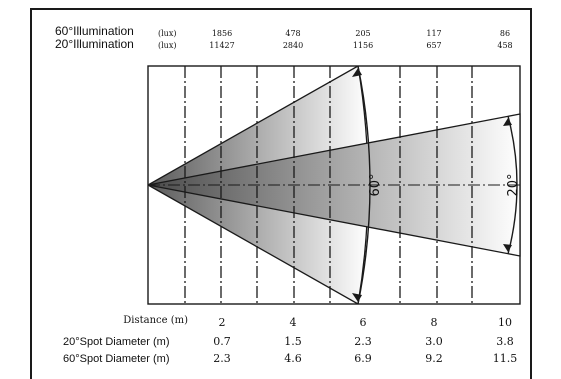 This screenshot has width=561, height=379. Describe the element at coordinates (222, 322) in the screenshot. I see `distance-value: 2` at that location.